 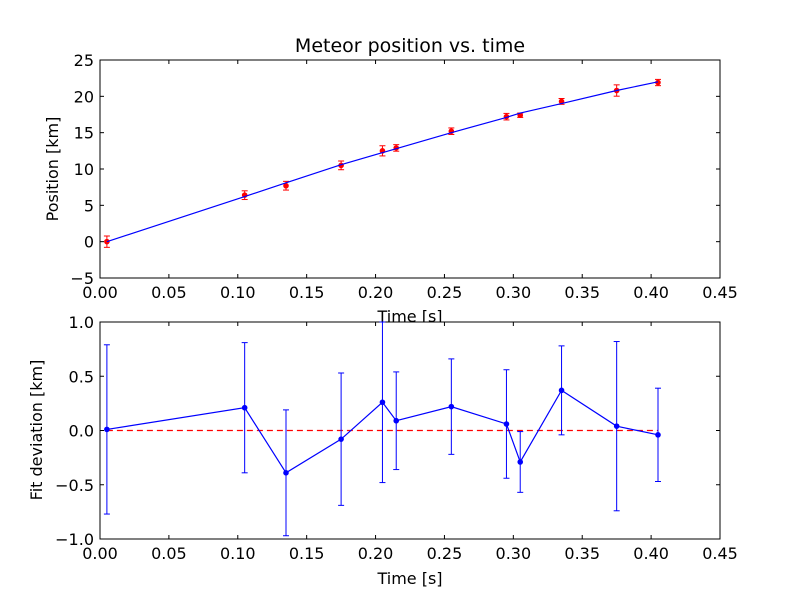 I want to click on bottom-x-tick-label: 0.45, so click(x=720, y=553).